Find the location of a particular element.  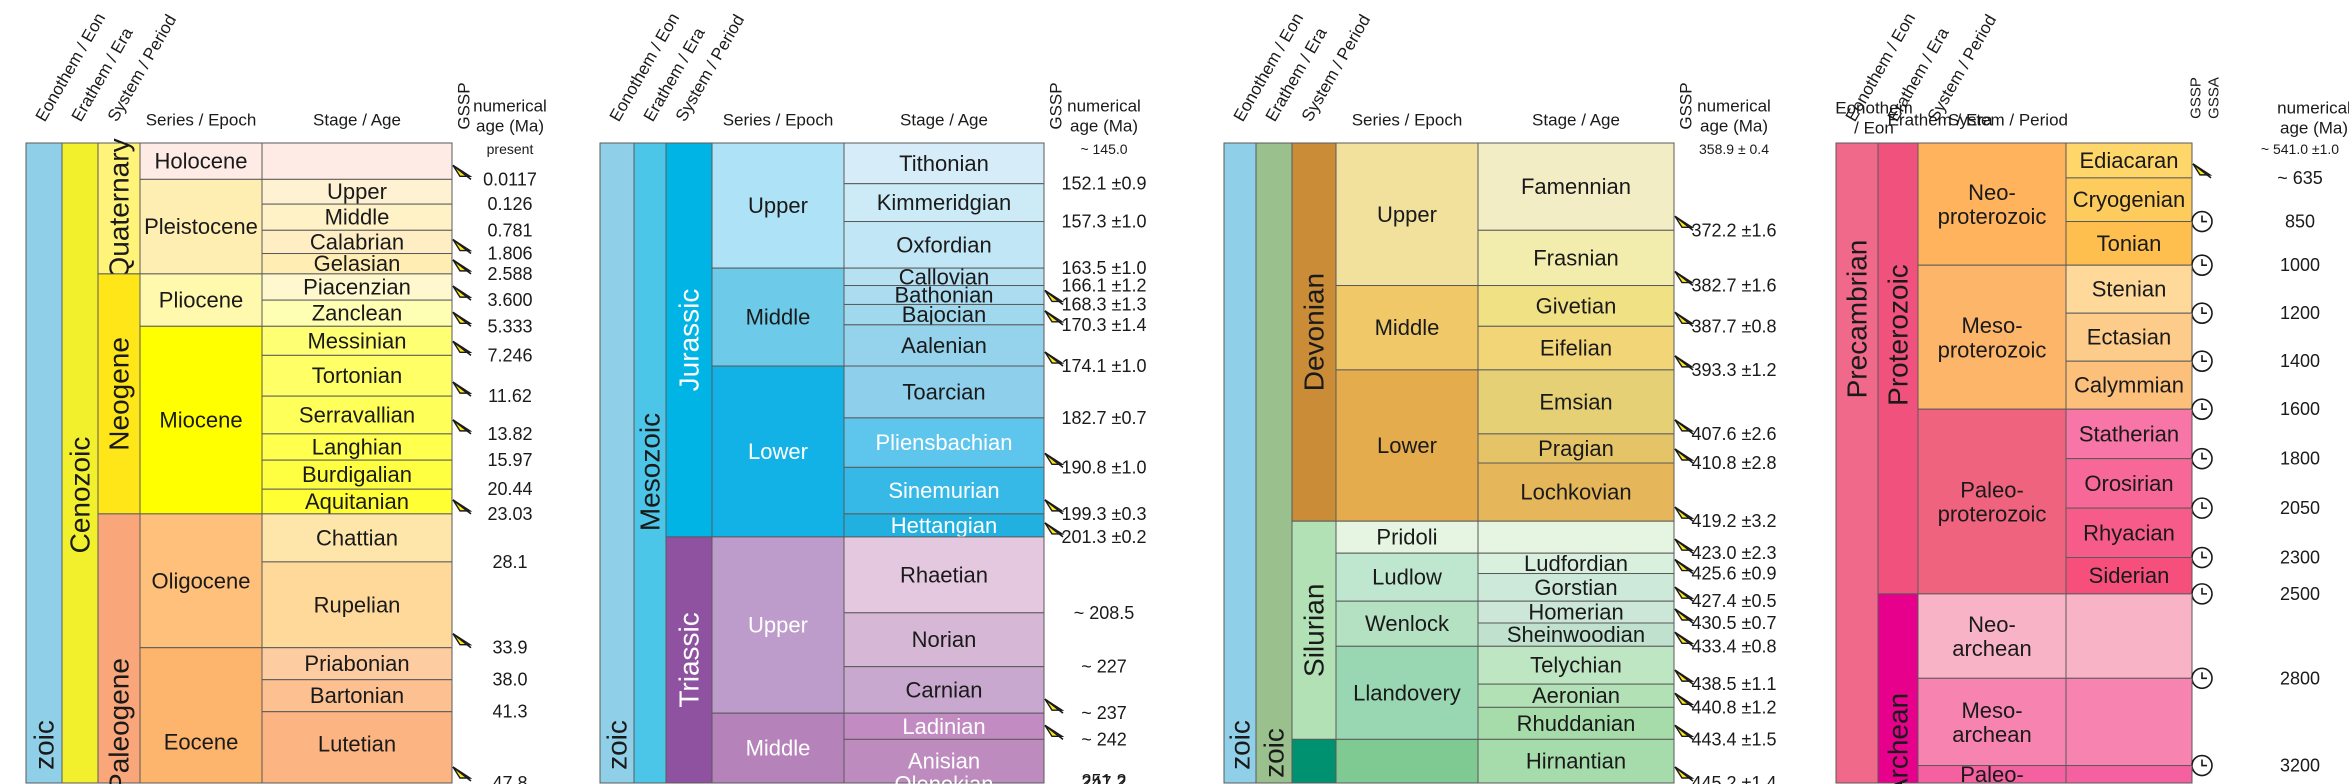

panel-3-stage-label: Emsian is located at coordinates (1575, 401).